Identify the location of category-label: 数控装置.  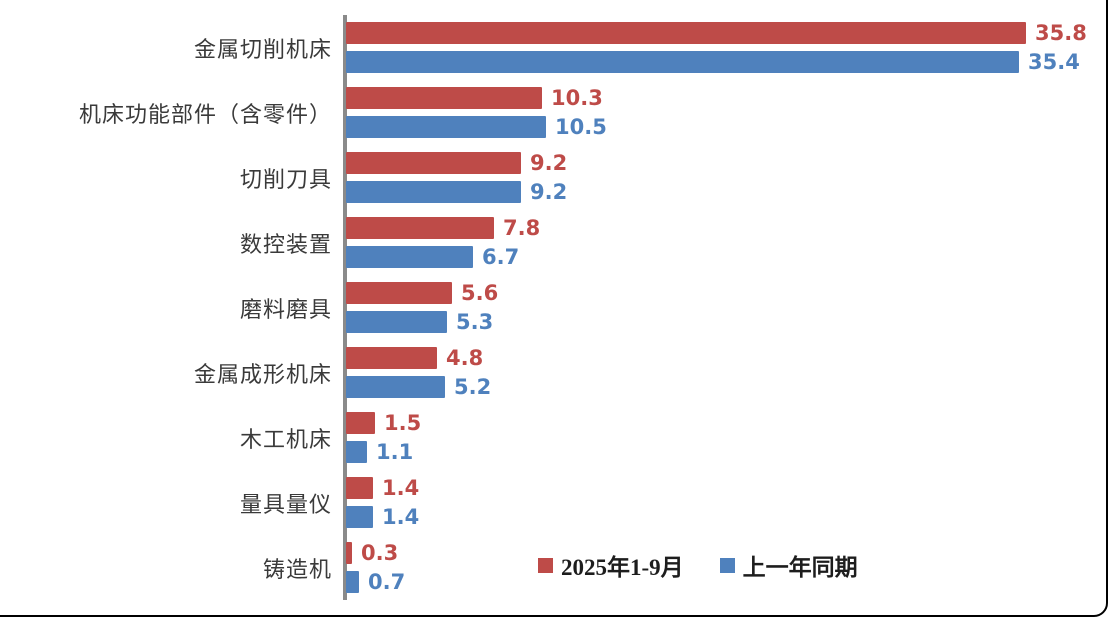
(285, 244).